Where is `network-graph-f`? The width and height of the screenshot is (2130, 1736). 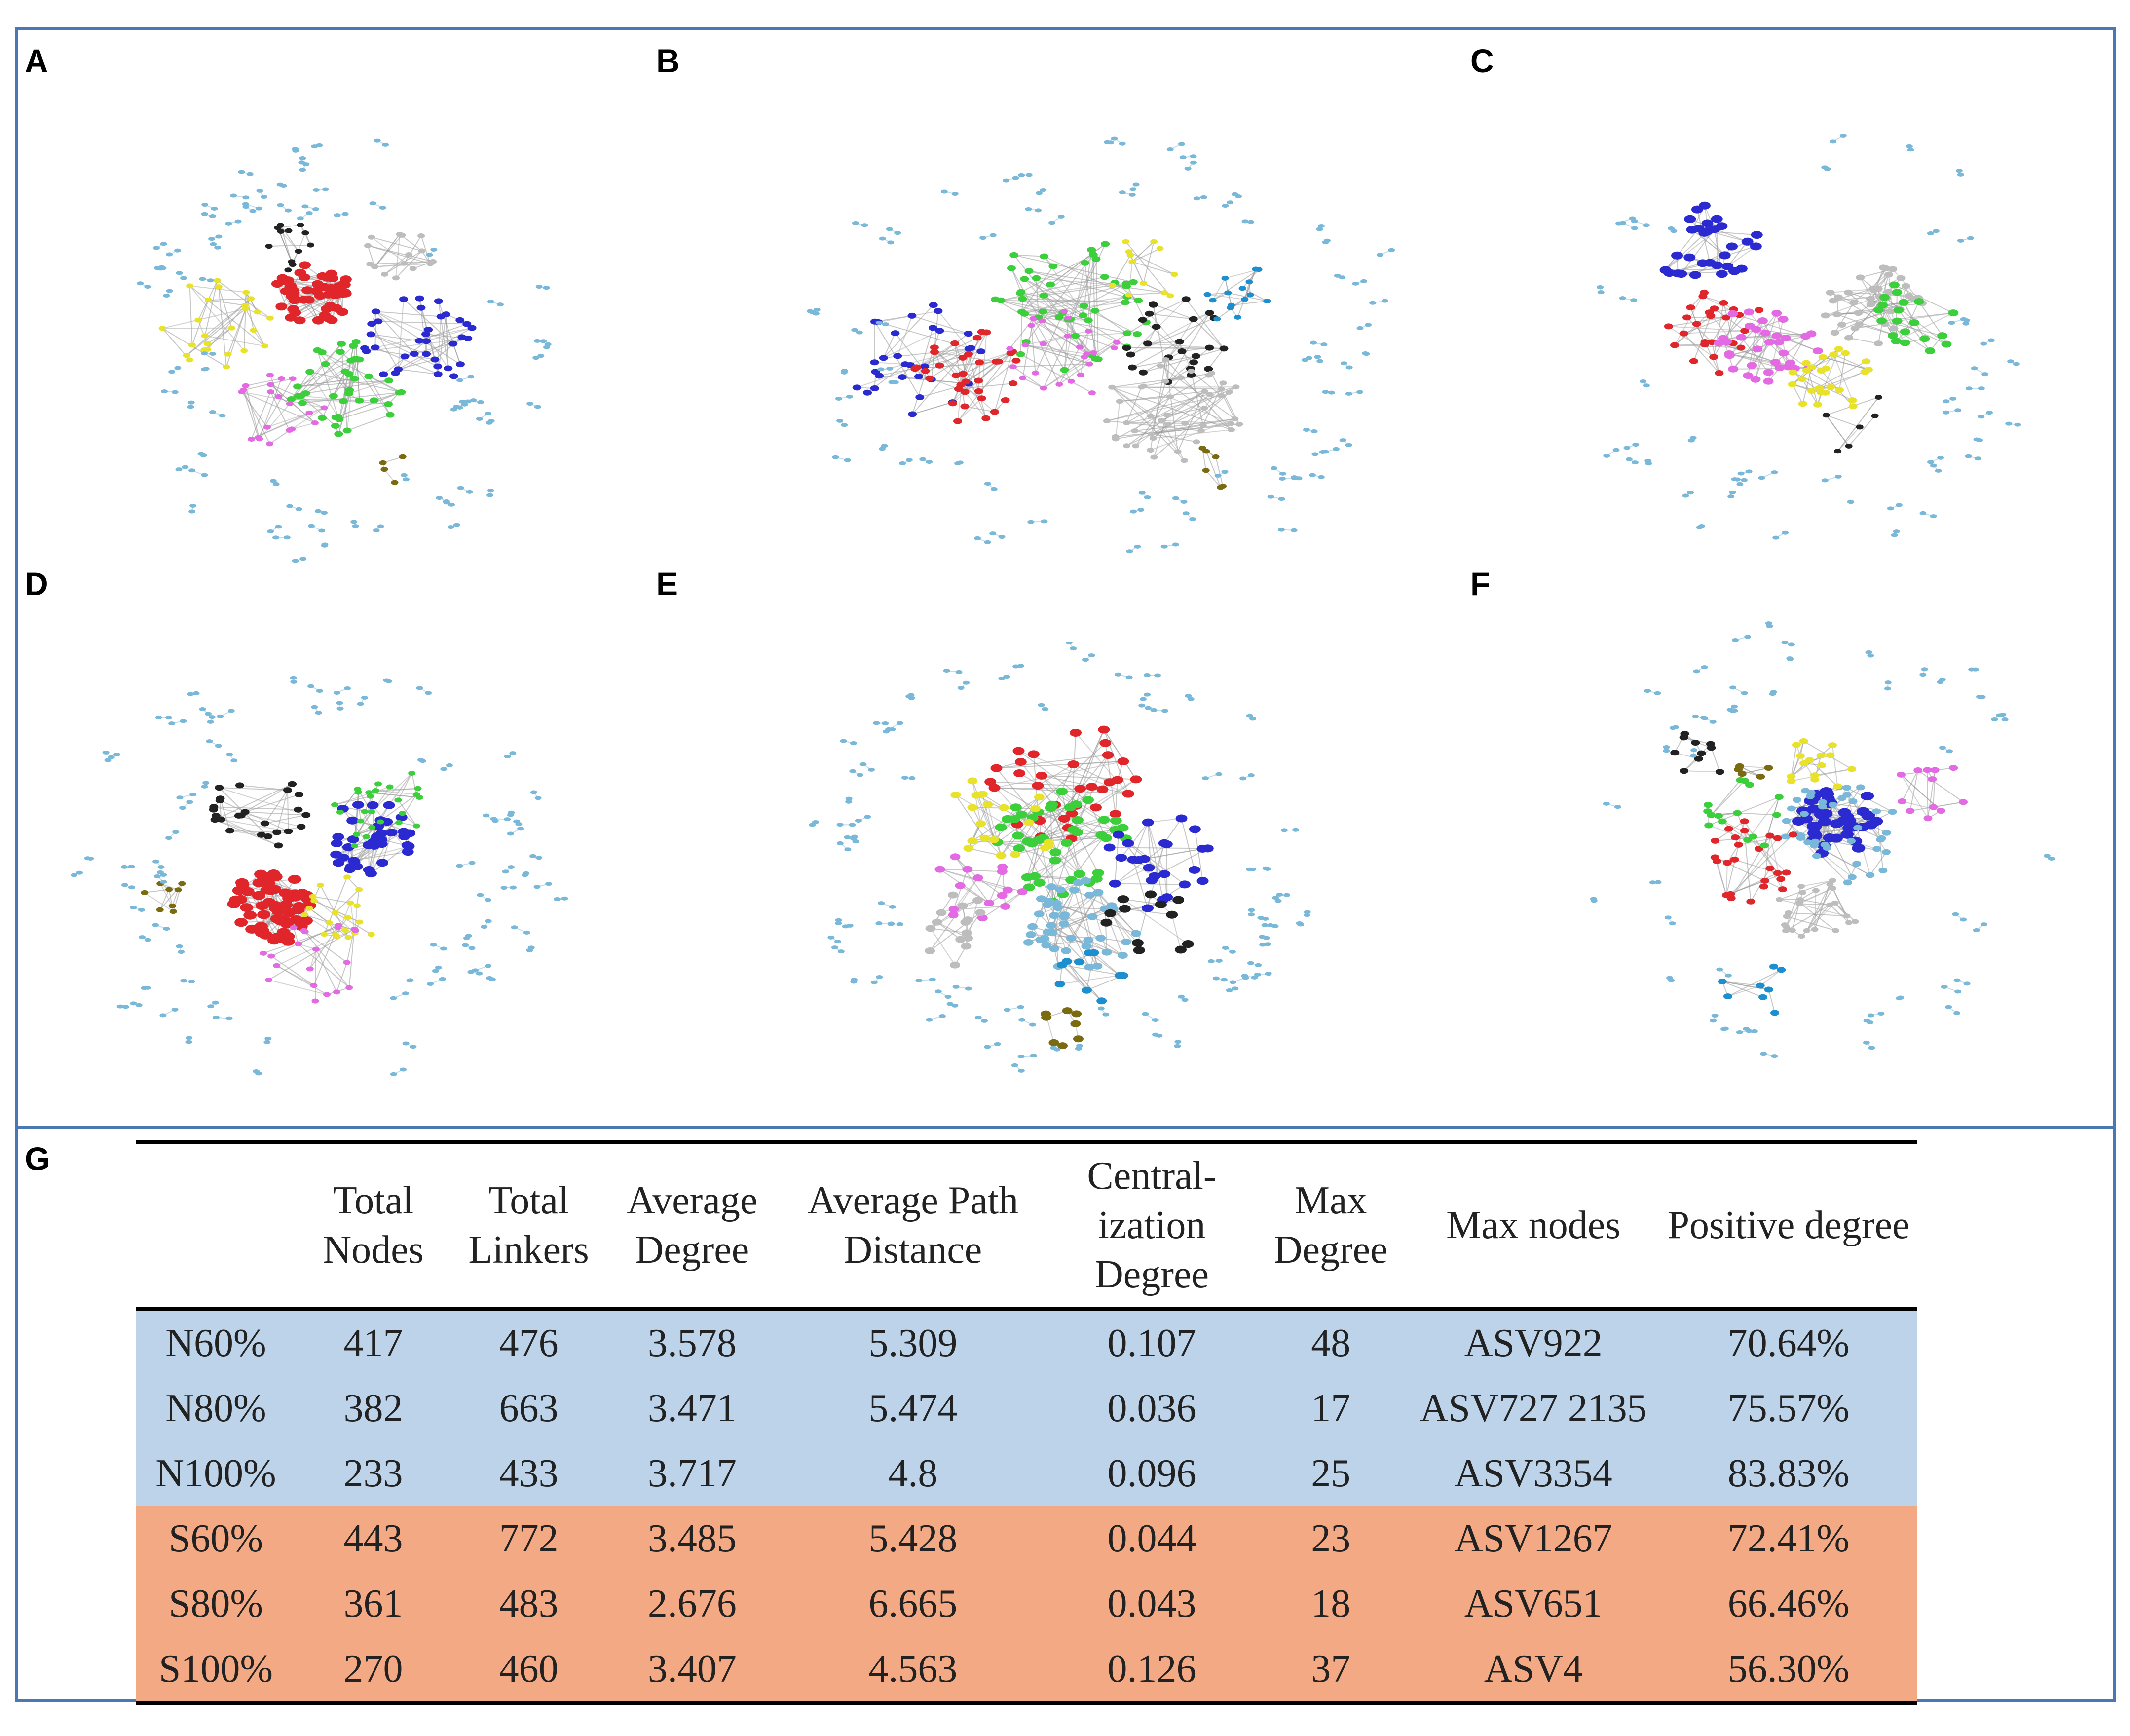 network-graph-f is located at coordinates (1822, 839).